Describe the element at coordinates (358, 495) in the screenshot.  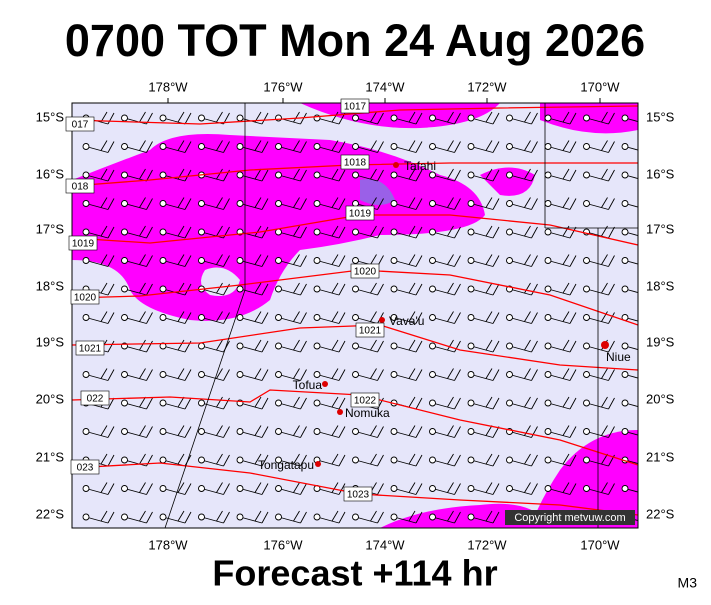
I see `isobar-label: 1023` at that location.